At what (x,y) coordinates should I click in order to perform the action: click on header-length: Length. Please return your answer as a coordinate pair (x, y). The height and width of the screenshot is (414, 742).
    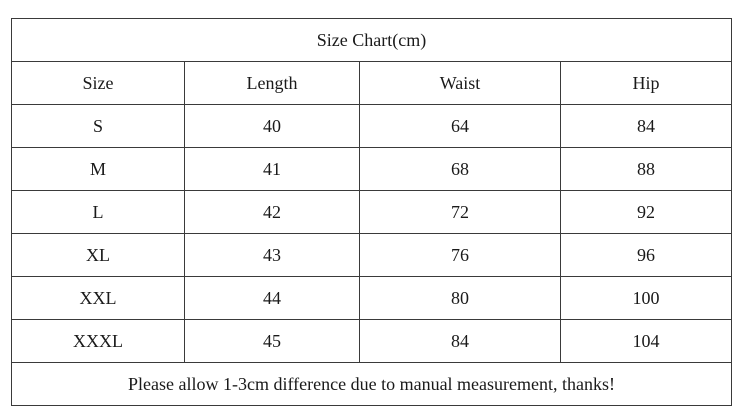
    Looking at the image, I should click on (272, 83).